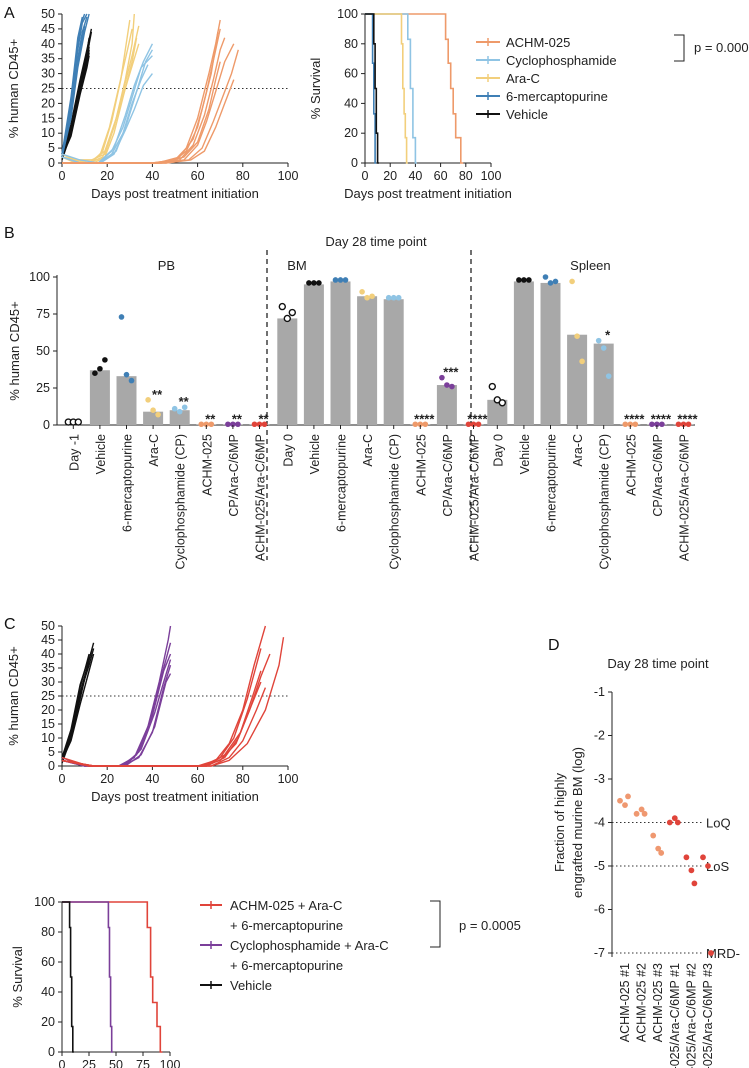  Describe the element at coordinates (99, 397) in the screenshot. I see `bar-pb-vehicle` at that location.